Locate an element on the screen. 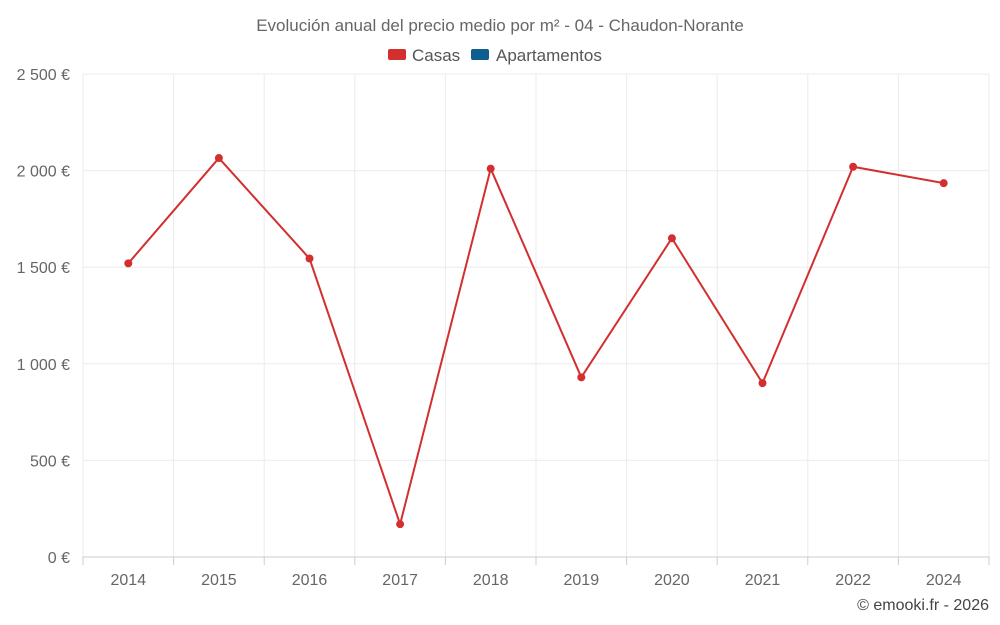 The width and height of the screenshot is (1000, 625). x-tick-label: 2022 is located at coordinates (853, 580).